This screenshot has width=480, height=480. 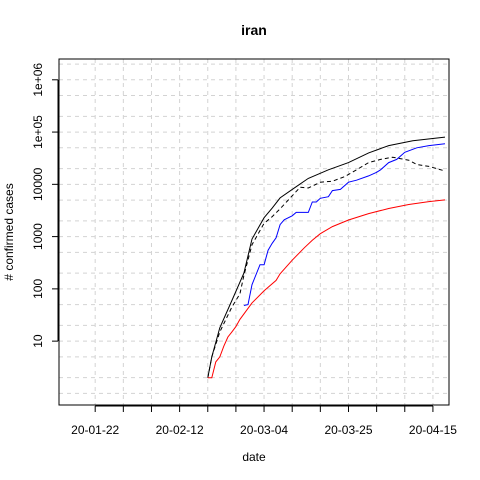 I want to click on x-tick-label: 20-04-15, so click(x=433, y=430).